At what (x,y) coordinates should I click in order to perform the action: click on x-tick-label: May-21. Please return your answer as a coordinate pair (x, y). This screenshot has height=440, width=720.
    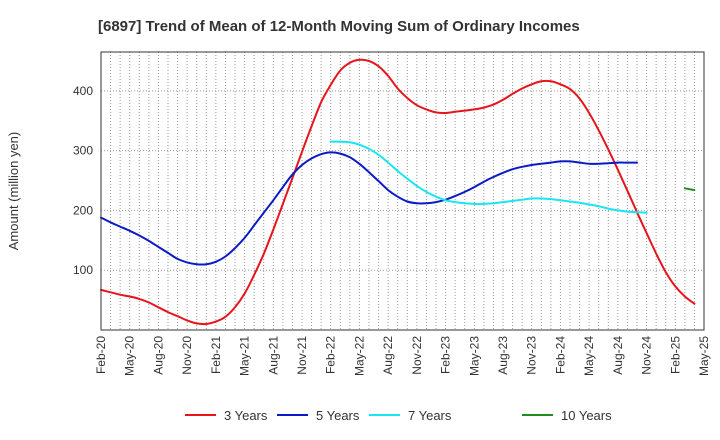
    Looking at the image, I should click on (245, 356).